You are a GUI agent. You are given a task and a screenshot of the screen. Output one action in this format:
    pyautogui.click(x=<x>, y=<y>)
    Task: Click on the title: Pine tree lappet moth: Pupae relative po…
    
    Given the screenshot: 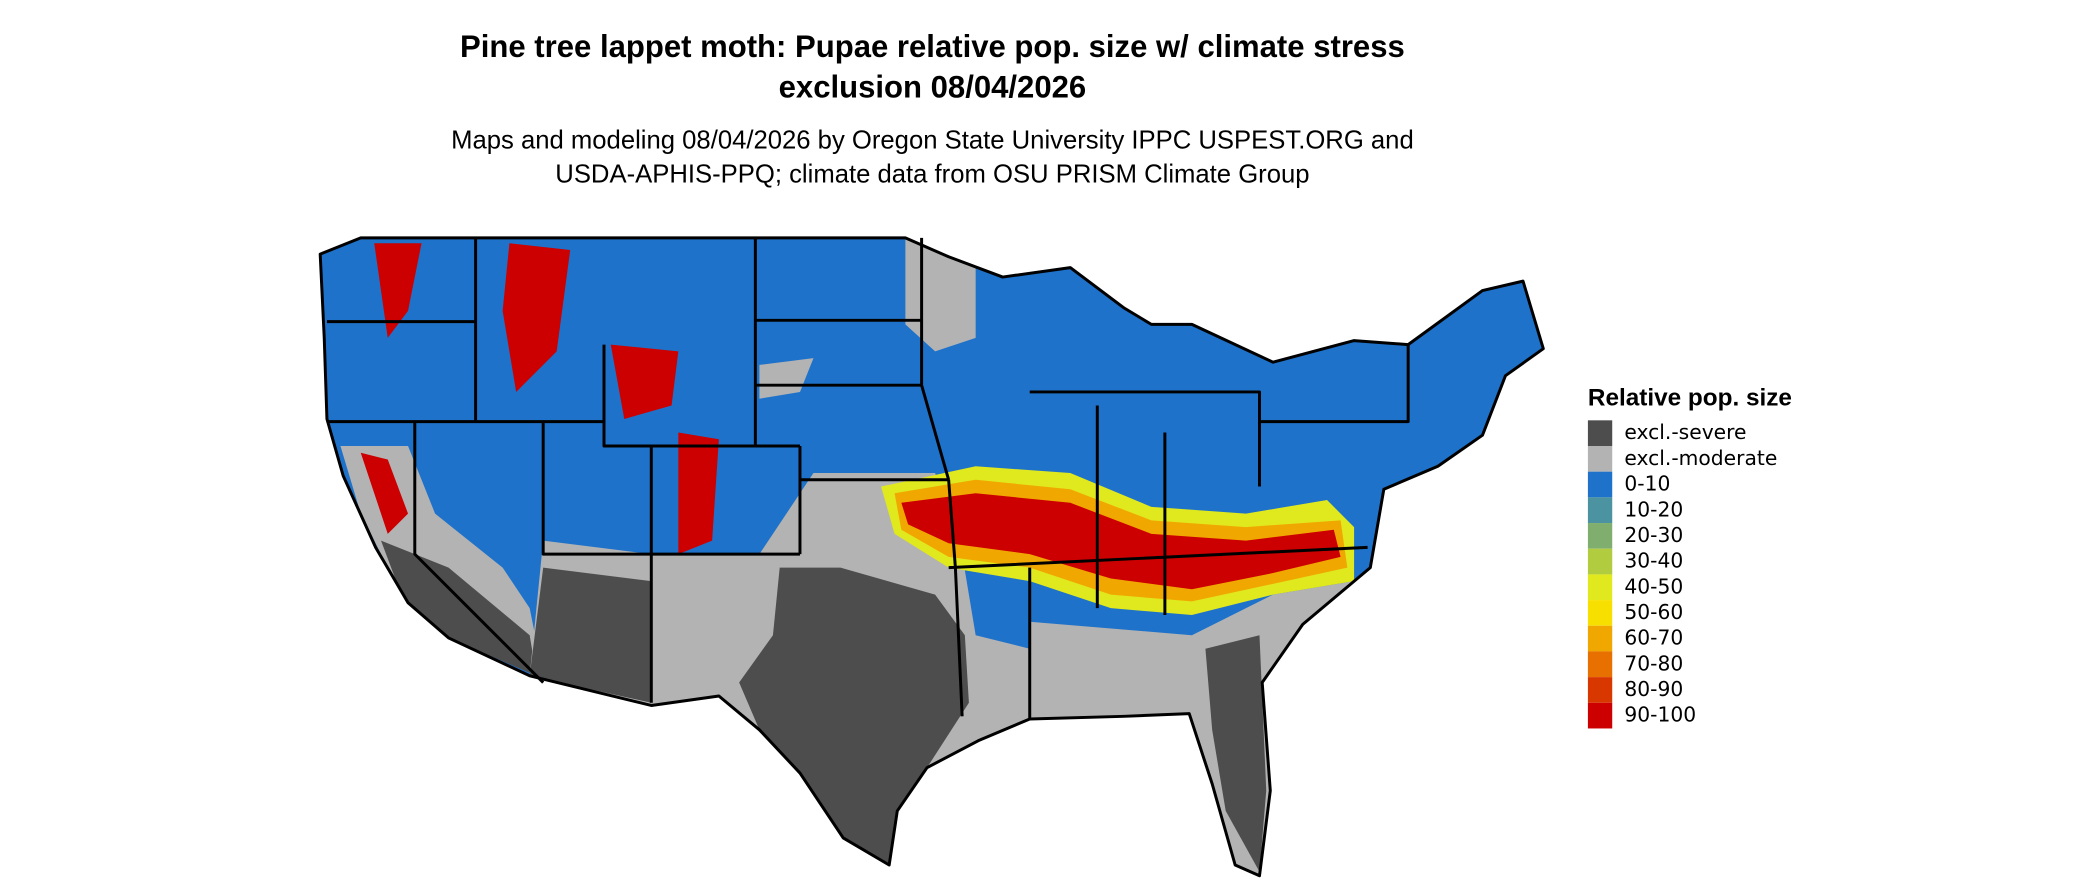 What is the action you would take?
    pyautogui.click(x=932, y=46)
    